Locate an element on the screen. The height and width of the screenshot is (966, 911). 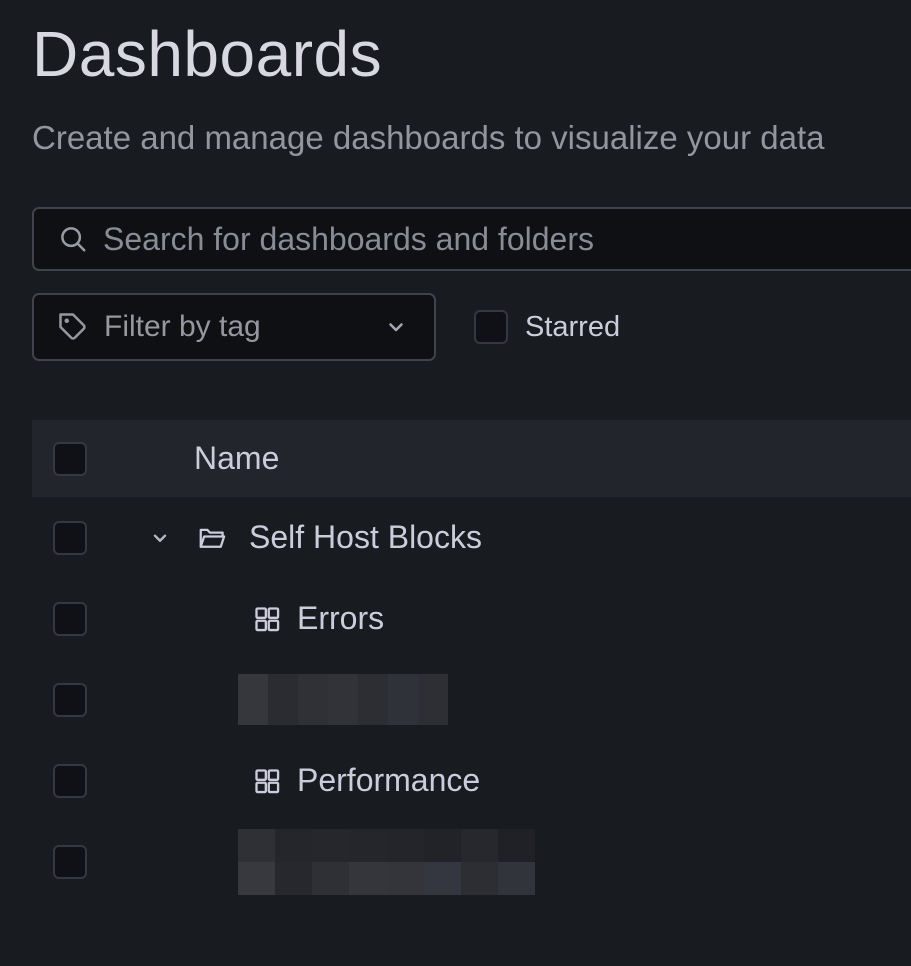
table-row-dashboard: Performance is located at coordinates (471, 780).